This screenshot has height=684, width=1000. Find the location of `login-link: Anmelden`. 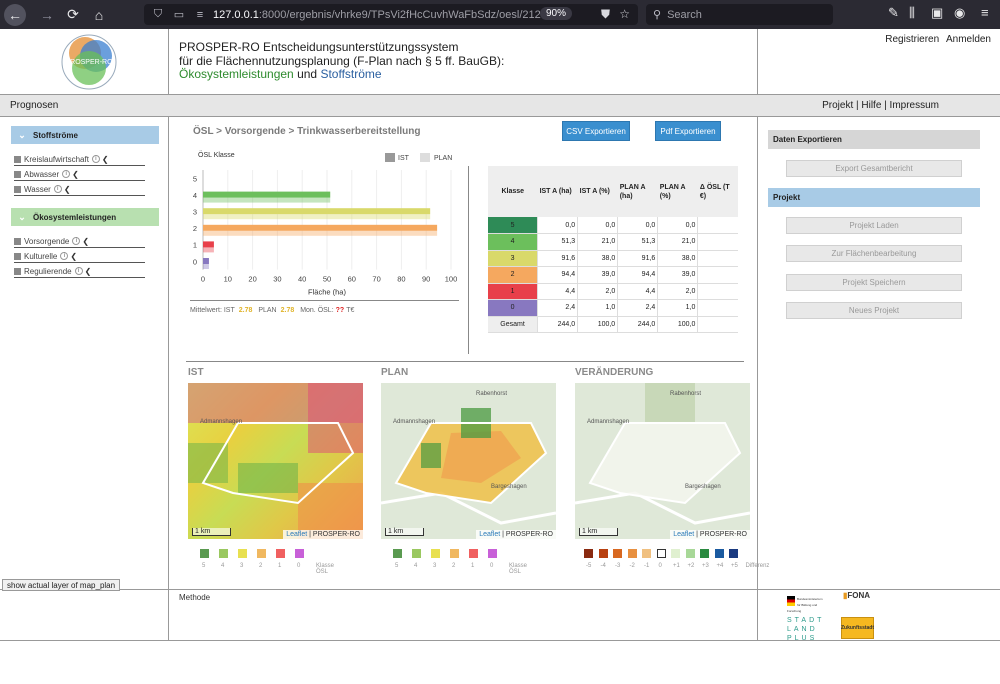

login-link: Anmelden is located at coordinates (968, 39).